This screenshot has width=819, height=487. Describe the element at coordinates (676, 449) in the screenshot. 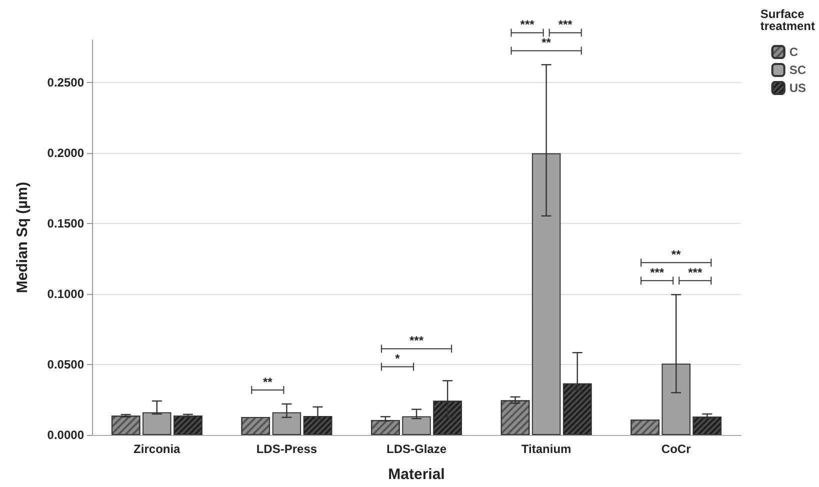

I see `x-tick-label: CoCr` at that location.